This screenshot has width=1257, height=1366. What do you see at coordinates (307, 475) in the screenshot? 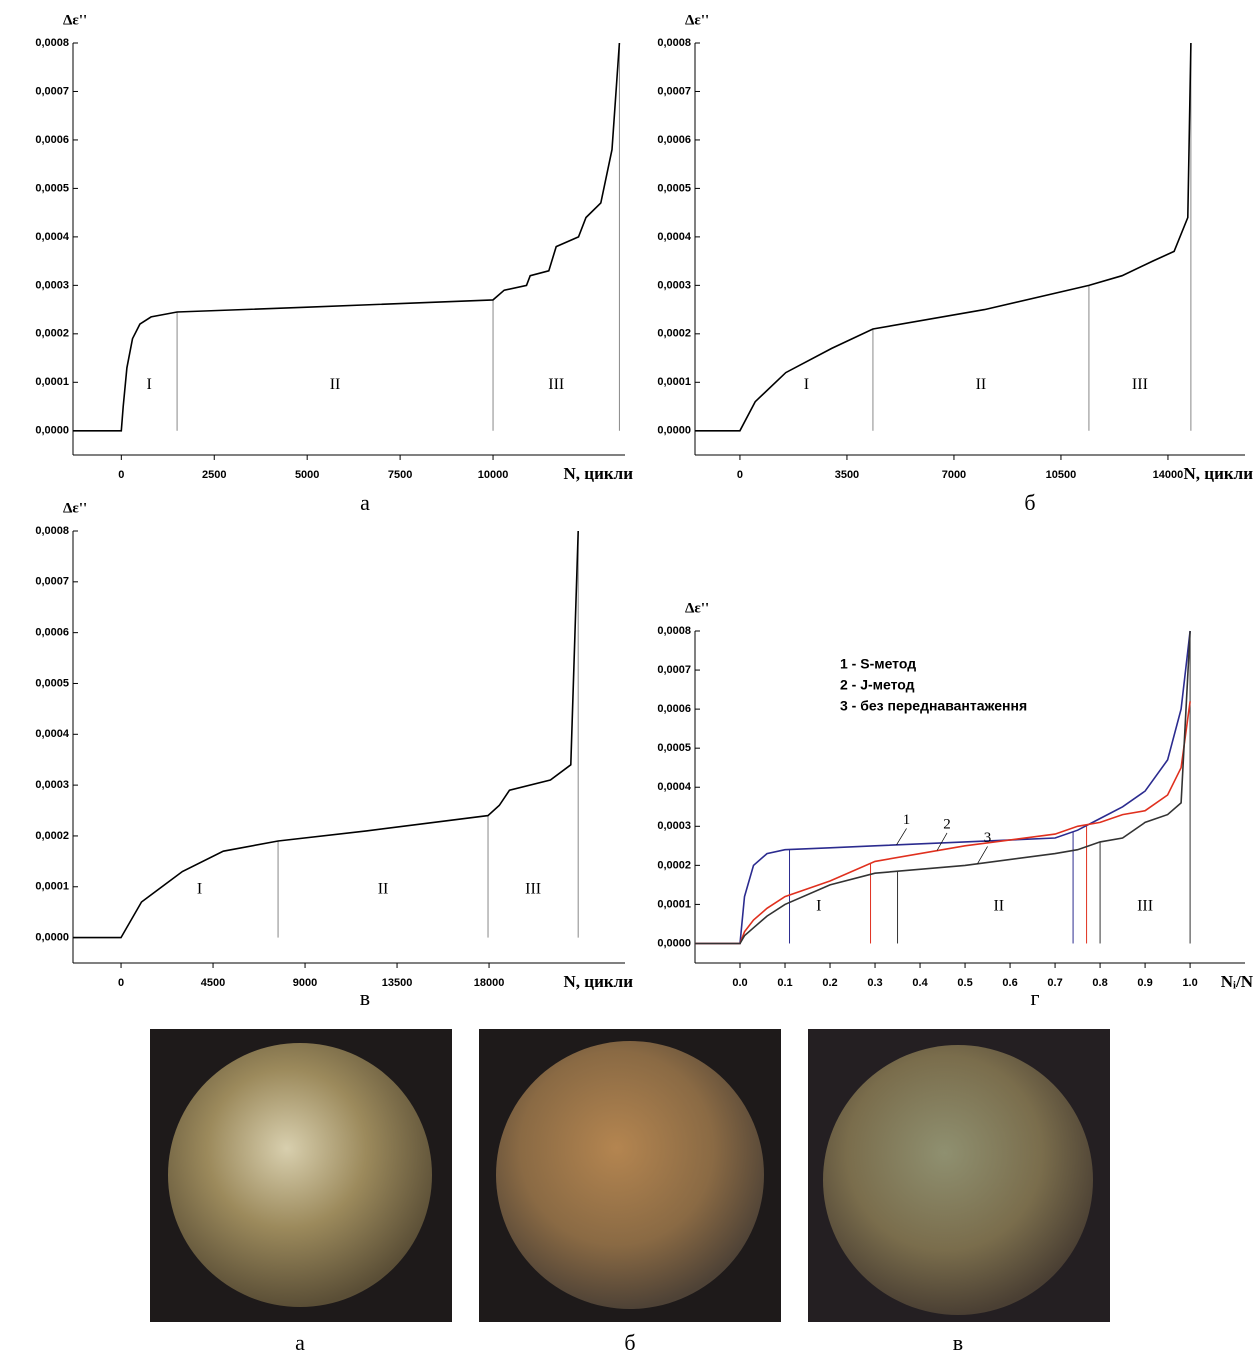
I see `x-tick-label: 5000` at bounding box center [307, 475].